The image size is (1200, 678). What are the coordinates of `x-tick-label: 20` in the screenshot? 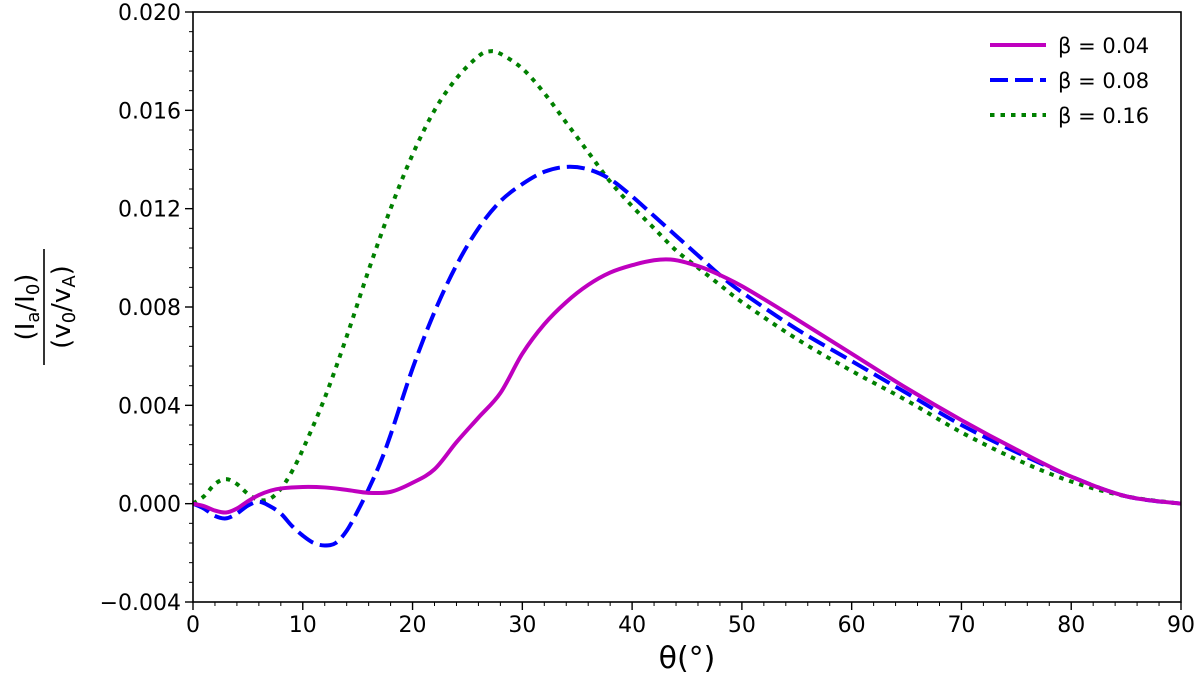 It's located at (413, 625).